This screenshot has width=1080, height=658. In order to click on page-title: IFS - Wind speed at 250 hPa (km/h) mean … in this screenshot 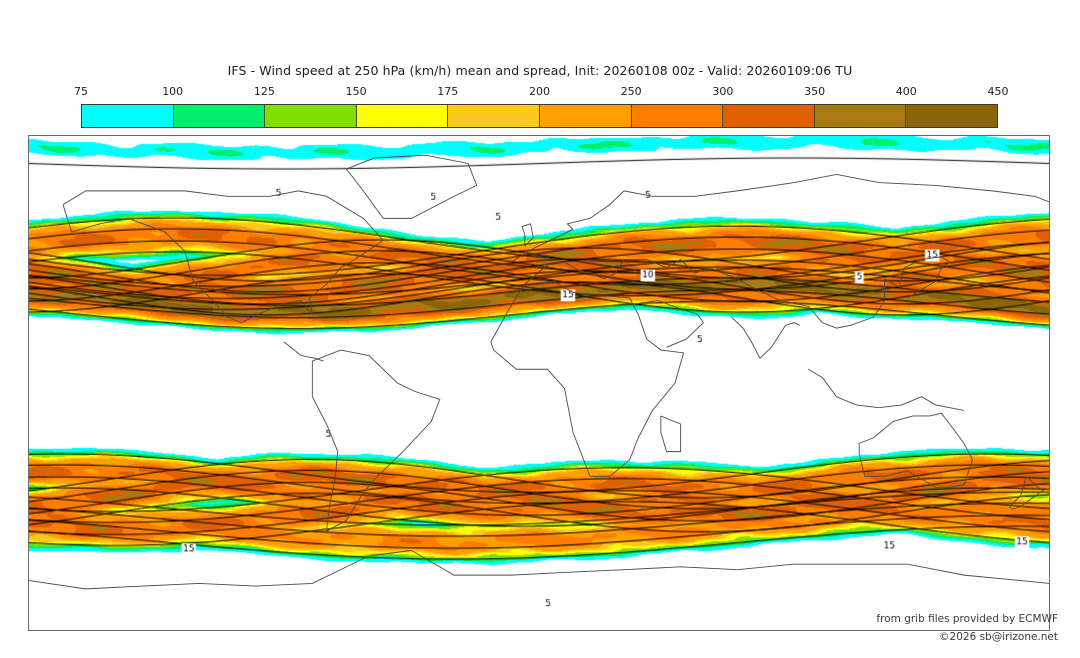, I will do `click(540, 70)`.